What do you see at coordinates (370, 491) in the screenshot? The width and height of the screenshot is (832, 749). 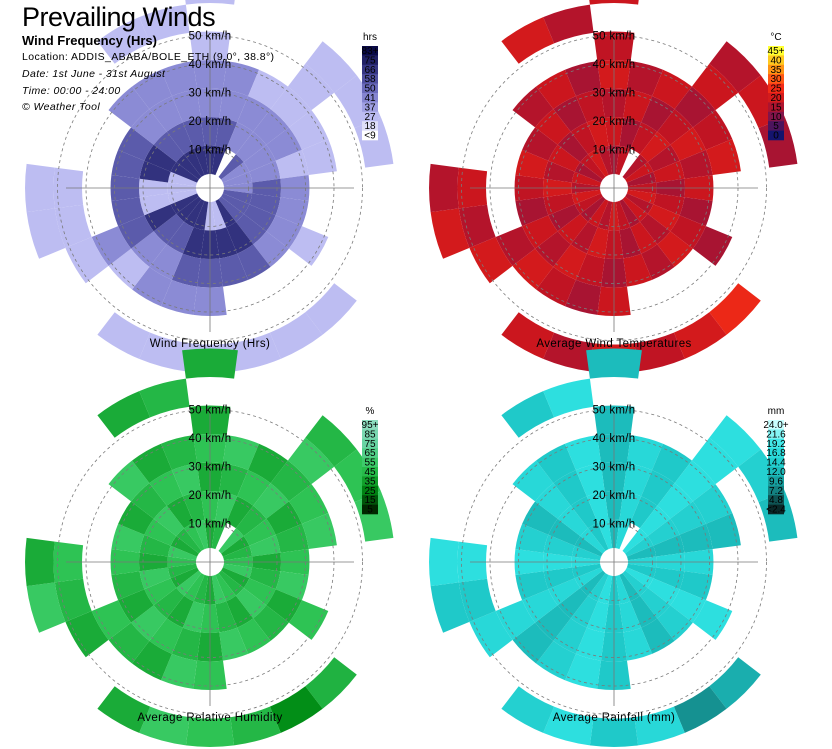 I see `legend-label: 25` at bounding box center [370, 491].